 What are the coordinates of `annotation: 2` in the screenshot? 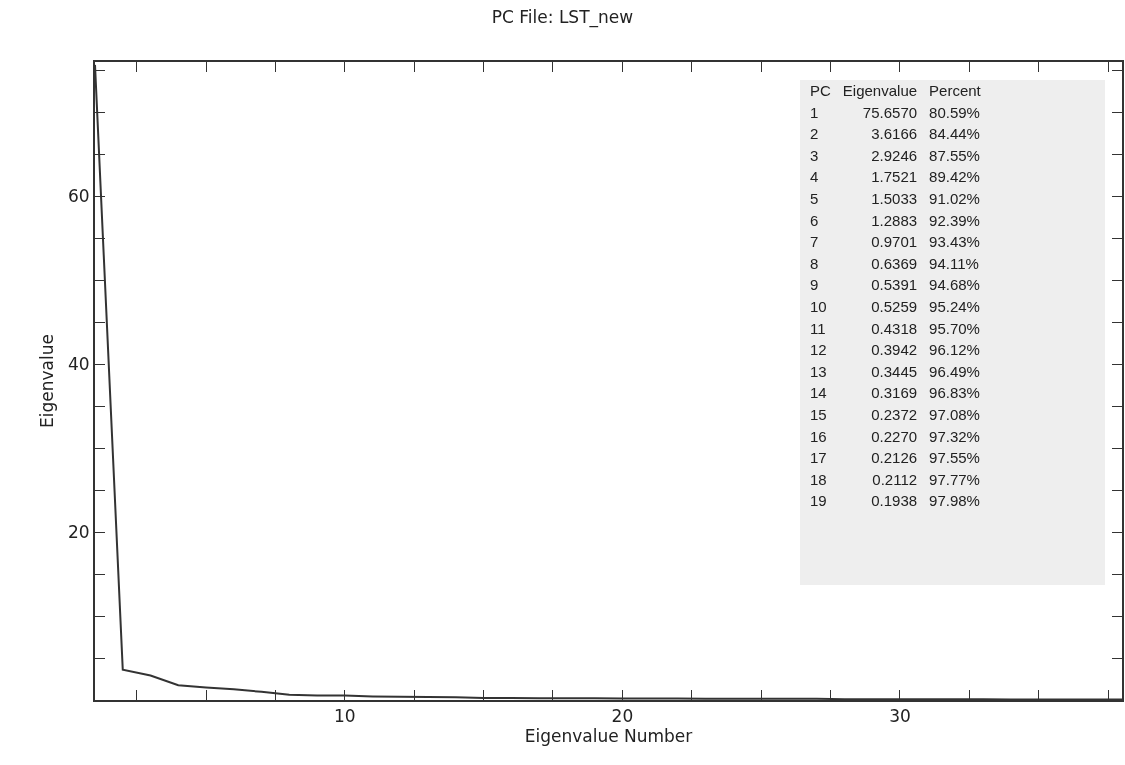 It's located at (814, 134).